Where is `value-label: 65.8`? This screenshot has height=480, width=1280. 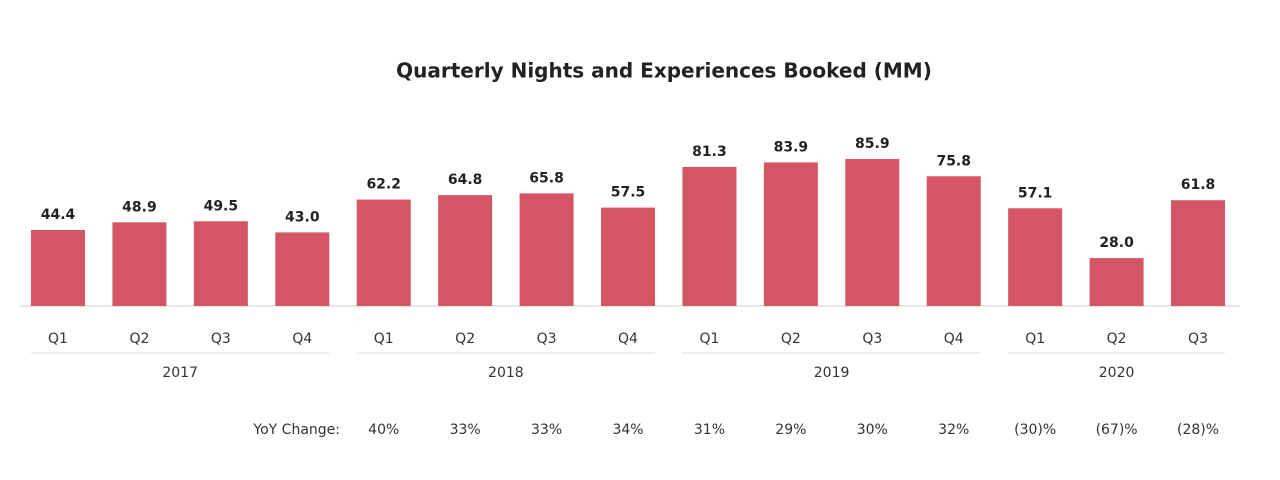 value-label: 65.8 is located at coordinates (546, 178).